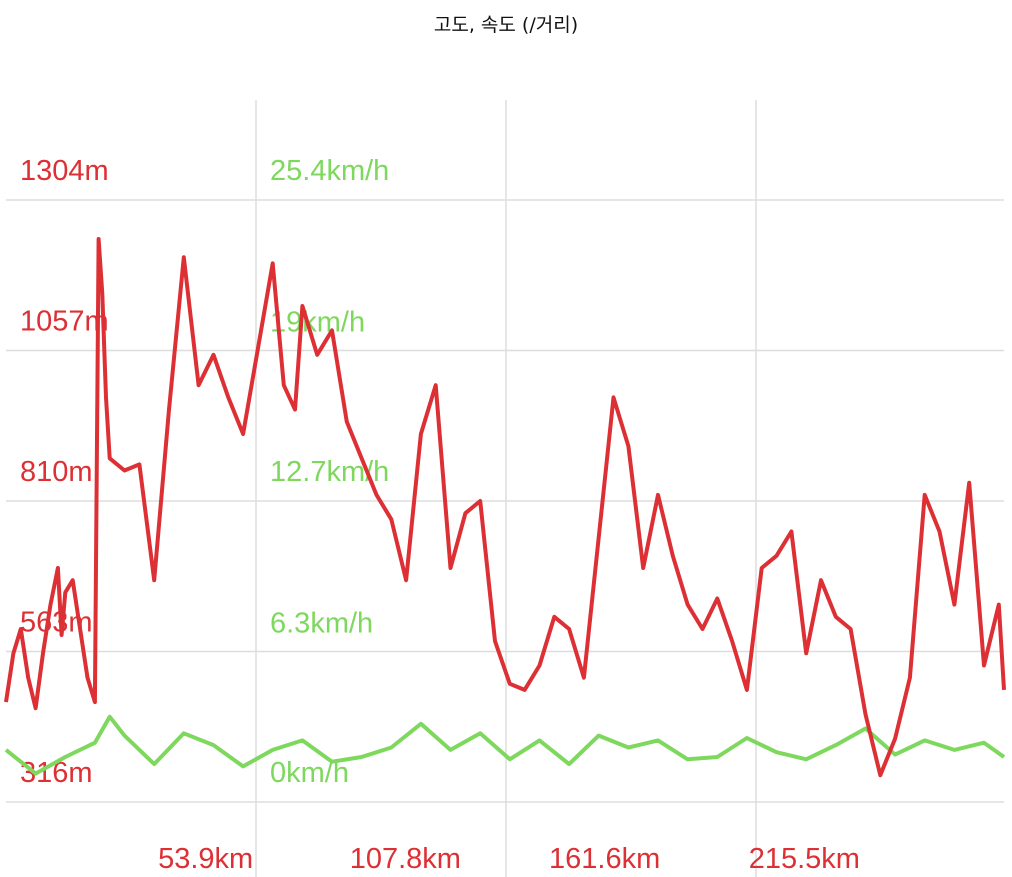 Image resolution: width=1012 pixels, height=877 pixels. What do you see at coordinates (317, 323) in the screenshot?
I see `speed-tick-label: 19km/h` at bounding box center [317, 323].